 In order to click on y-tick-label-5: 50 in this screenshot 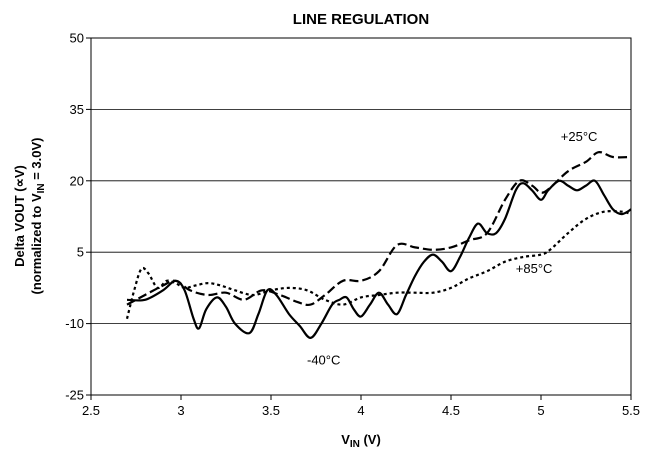, I will do `click(77, 38)`.